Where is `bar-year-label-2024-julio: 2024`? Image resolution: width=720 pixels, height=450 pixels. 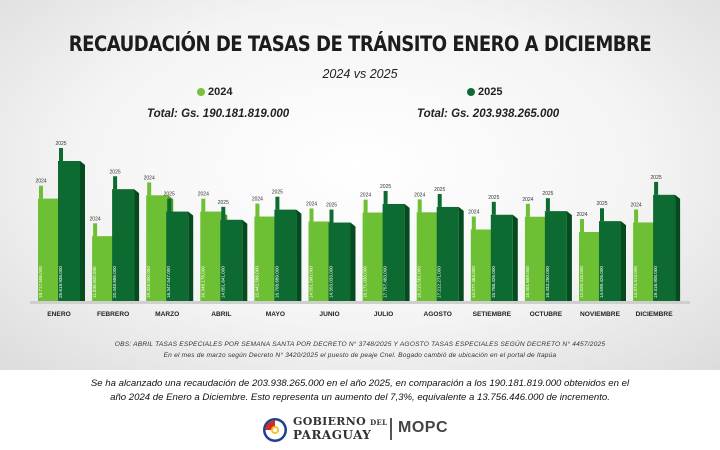 bar-year-label-2024-julio: 2024 is located at coordinates (365, 196).